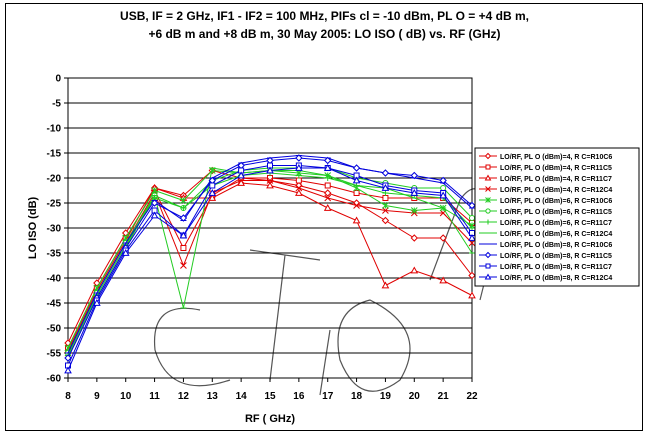 Image resolution: width=649 pixels, height=436 pixels. What do you see at coordinates (54, 379) in the screenshot?
I see `y-tick-label: -60` at bounding box center [54, 379].